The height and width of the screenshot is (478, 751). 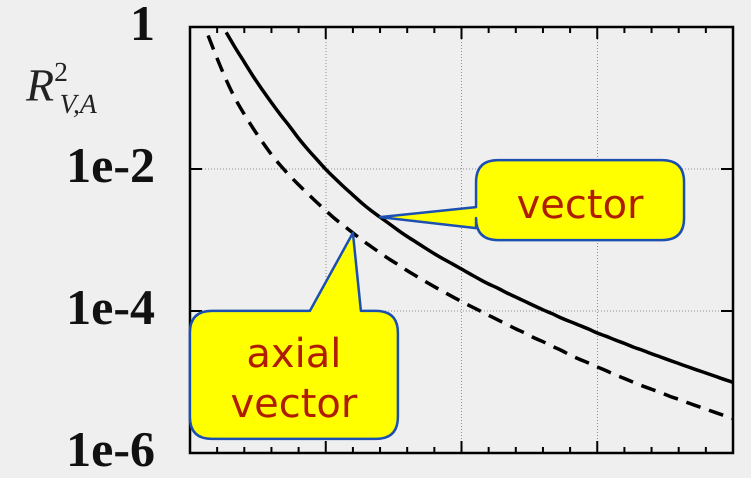 I want to click on series-label: vector, so click(x=580, y=205).